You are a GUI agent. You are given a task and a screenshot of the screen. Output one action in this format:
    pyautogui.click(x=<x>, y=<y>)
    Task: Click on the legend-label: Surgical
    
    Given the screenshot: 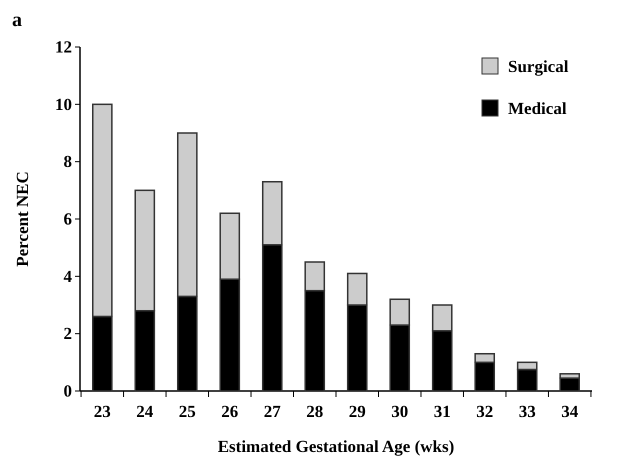 What is the action you would take?
    pyautogui.click(x=538, y=66)
    